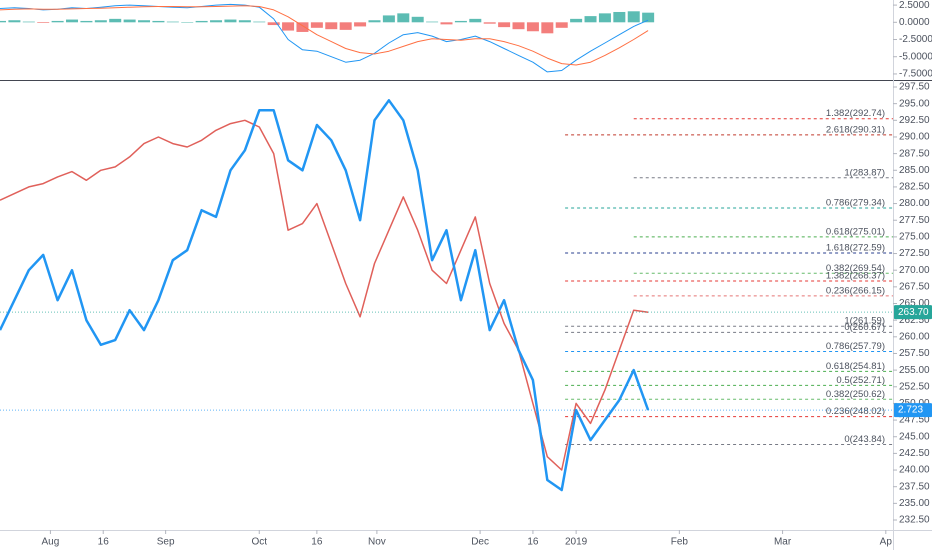 Image resolution: width=932 pixels, height=550 pixels. What do you see at coordinates (915, 74) in the screenshot?
I see `y-tick-label: -7.5000` at bounding box center [915, 74].